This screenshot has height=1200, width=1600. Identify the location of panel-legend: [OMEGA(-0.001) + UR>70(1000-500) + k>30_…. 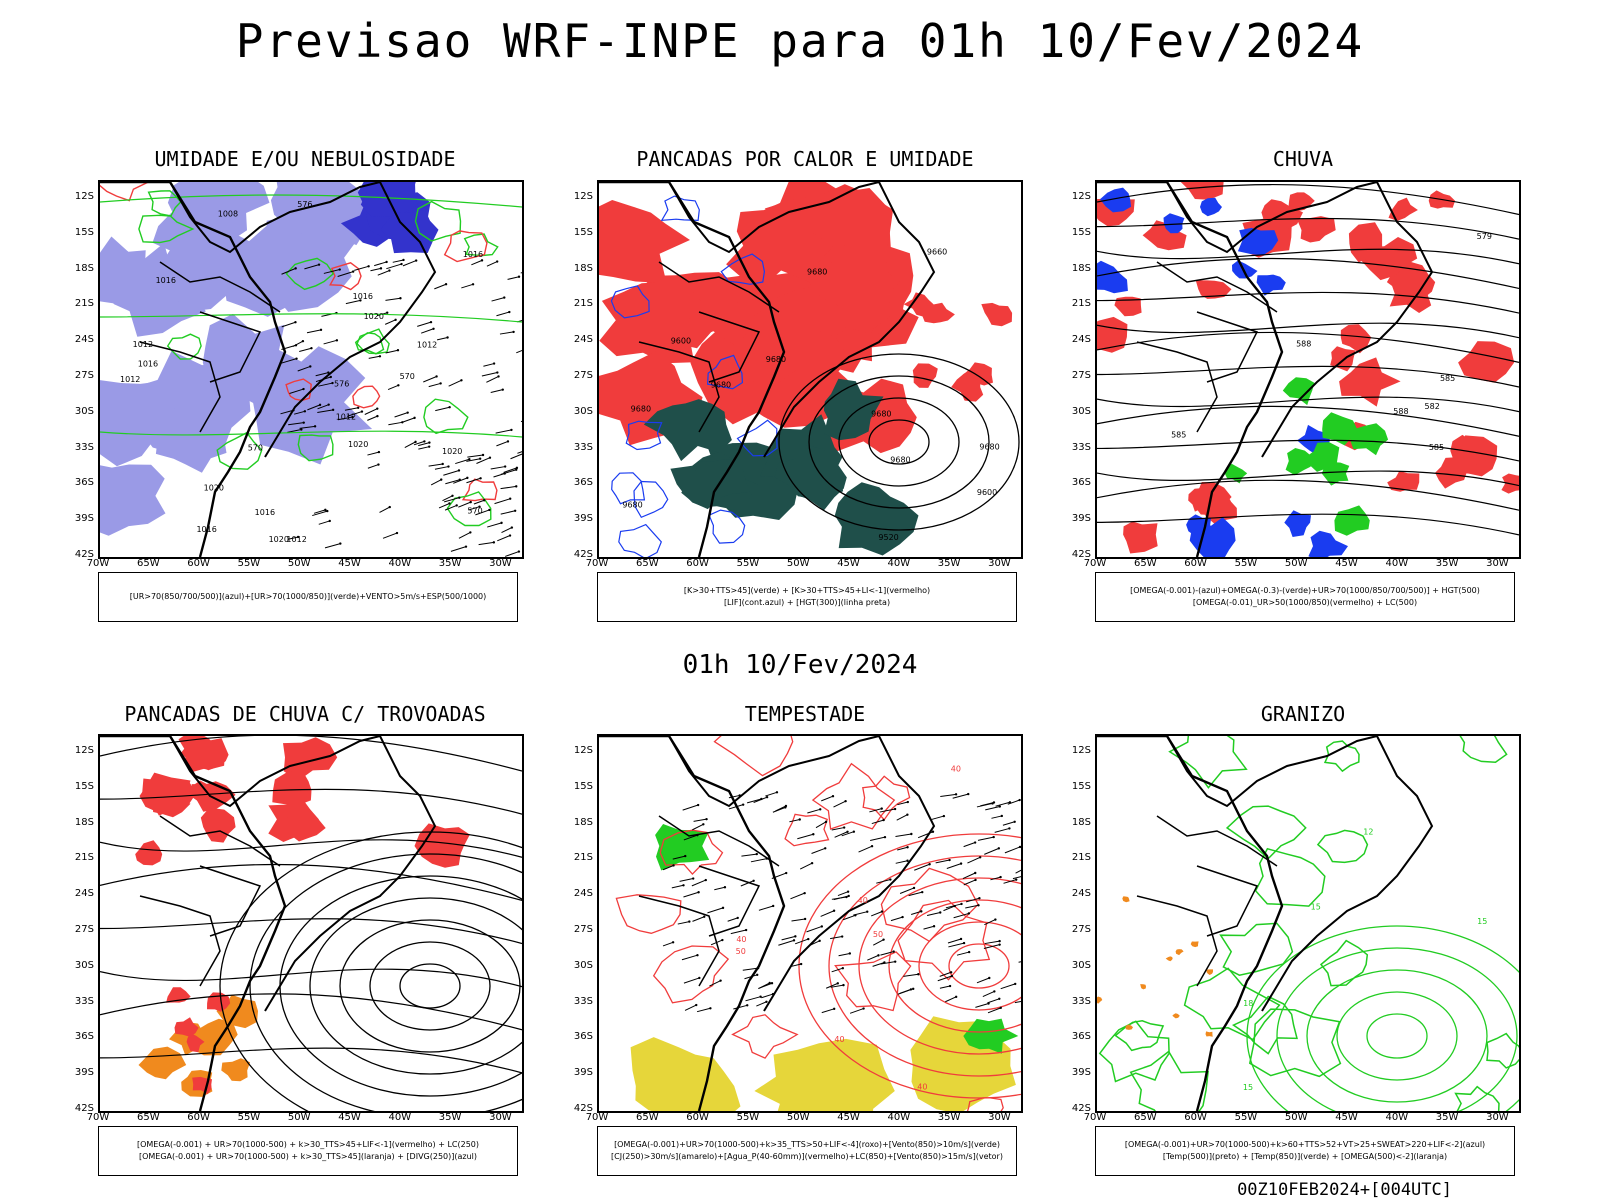
(308, 1151).